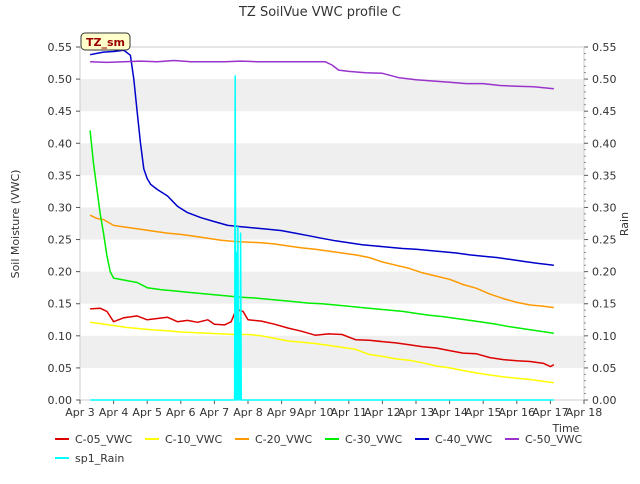  I want to click on x-tick-label: Apr 10, so click(315, 412).